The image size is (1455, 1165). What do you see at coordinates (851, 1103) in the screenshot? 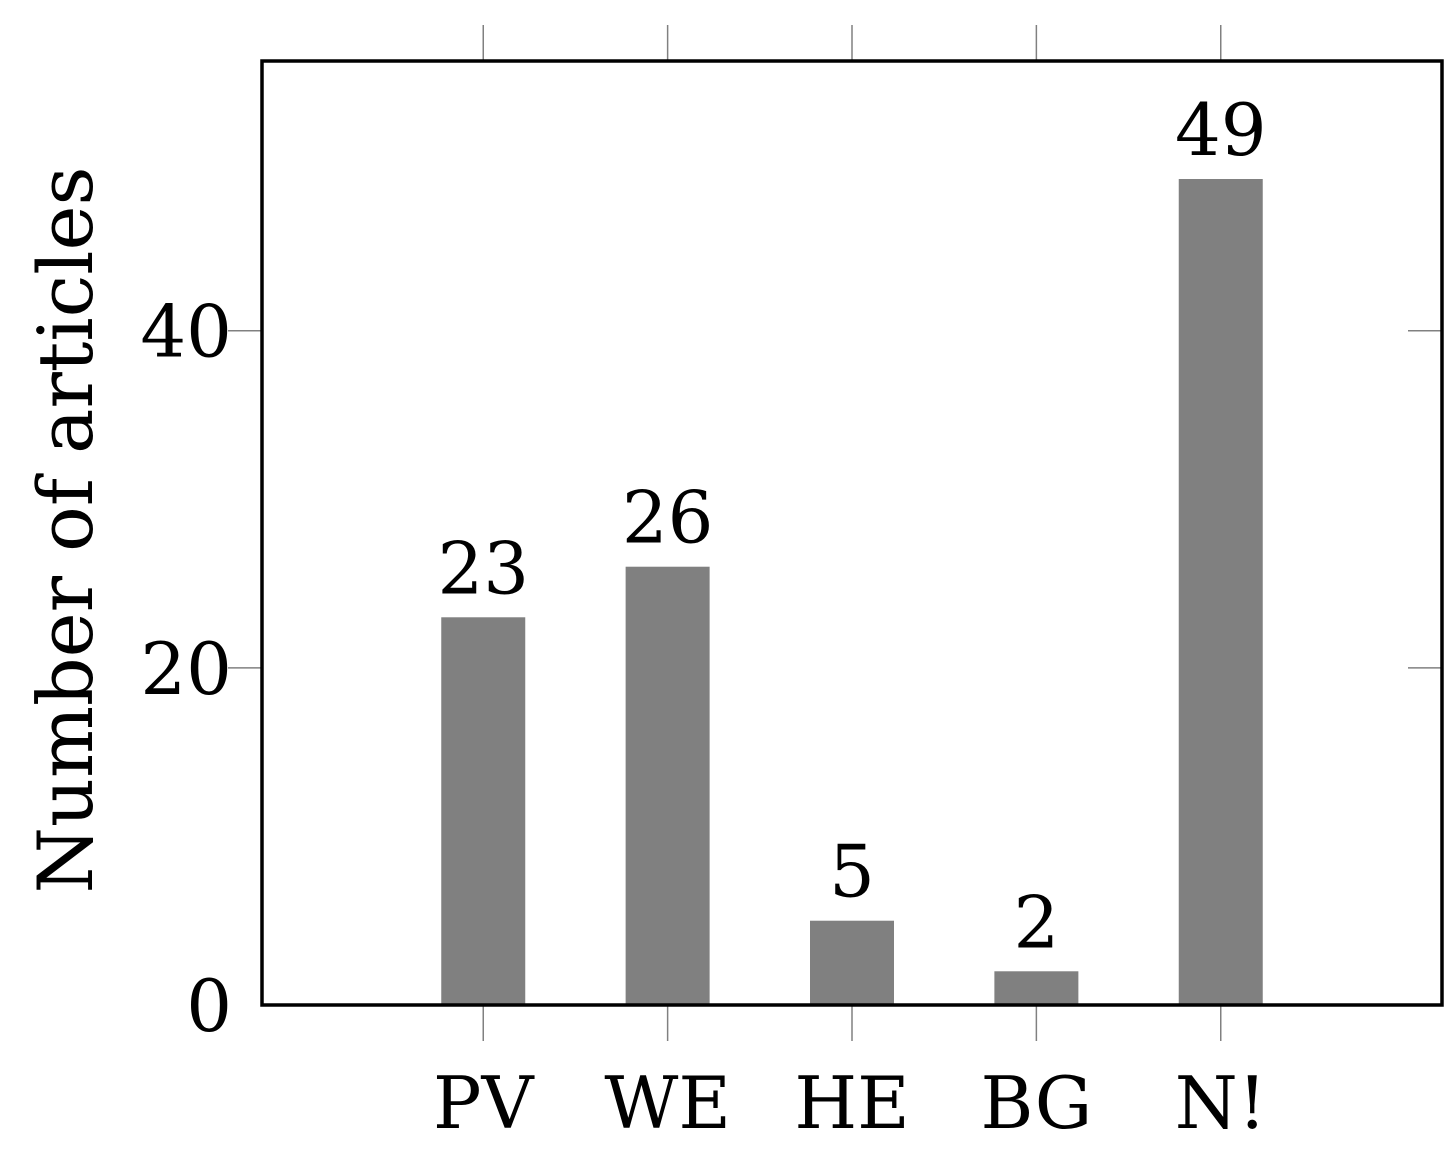
I see `x-category-label: HE` at bounding box center [851, 1103].